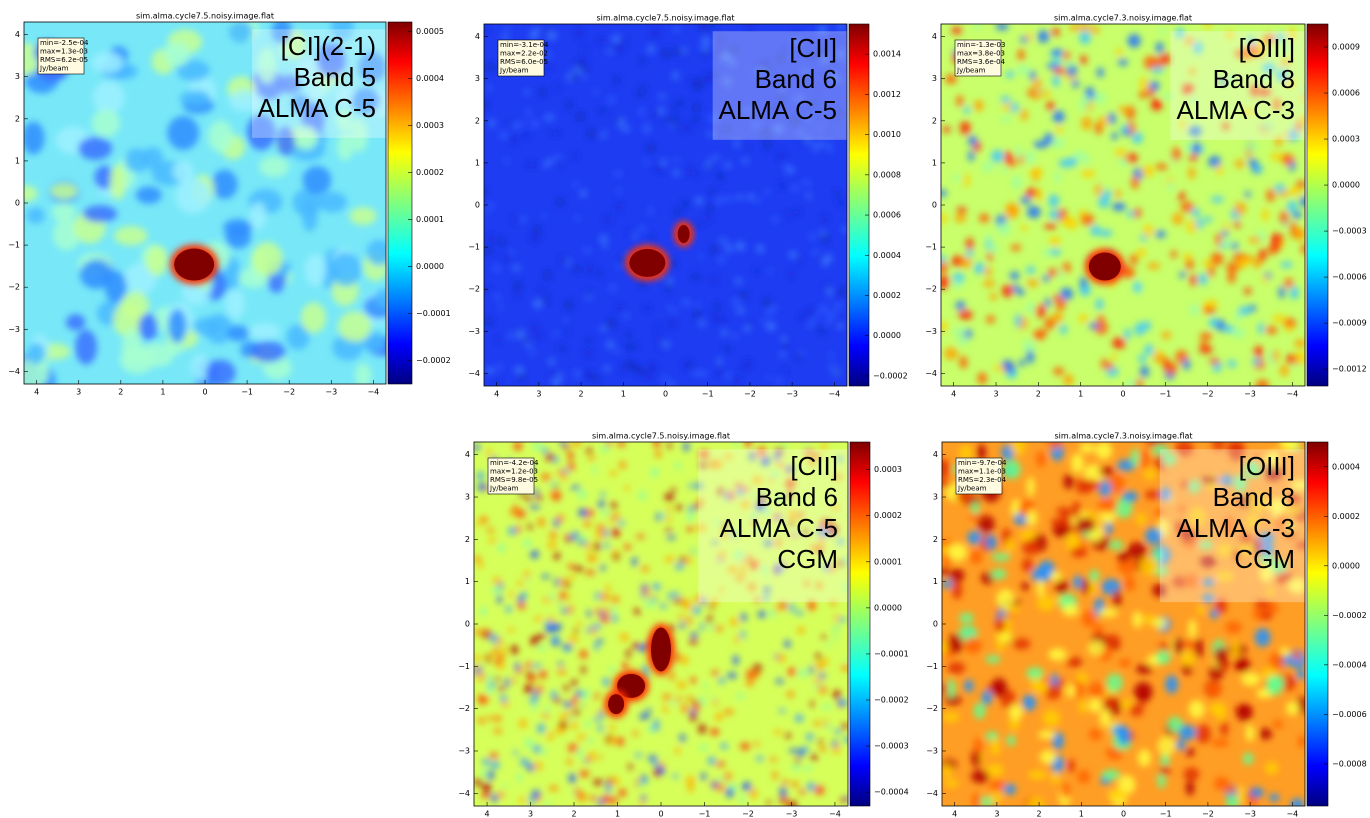 The height and width of the screenshot is (818, 1370). What do you see at coordinates (477, 78) in the screenshot?
I see `y-tick-label: 3` at bounding box center [477, 78].